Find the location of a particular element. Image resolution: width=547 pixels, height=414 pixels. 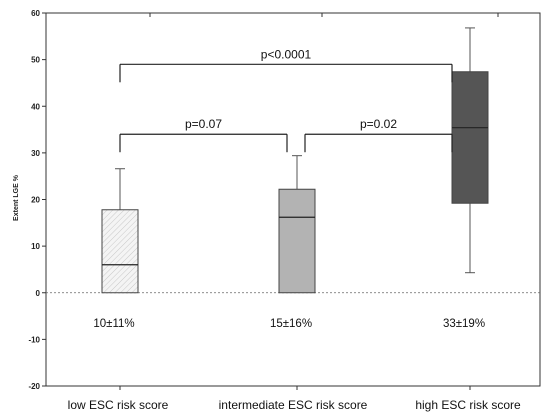

y-tick-label: 10 is located at coordinates (35, 246).